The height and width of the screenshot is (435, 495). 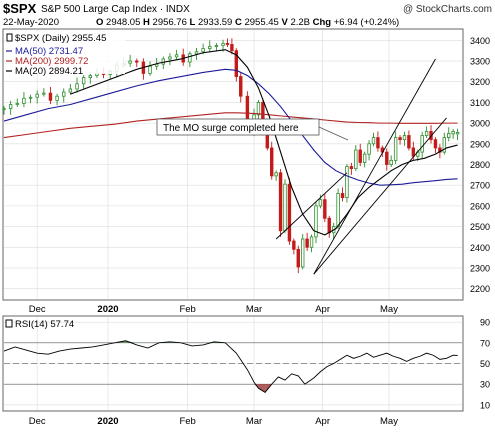 What do you see at coordinates (131, 341) in the screenshot?
I see `rsi-overbought-fill` at bounding box center [131, 341].